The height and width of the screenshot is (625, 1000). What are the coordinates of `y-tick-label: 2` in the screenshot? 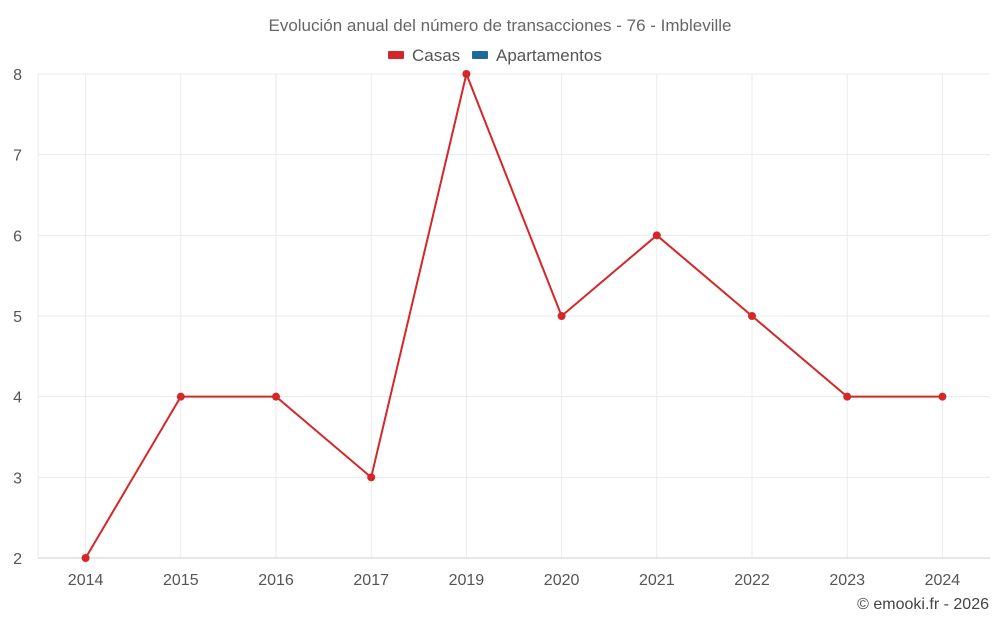 It's located at (17, 559).